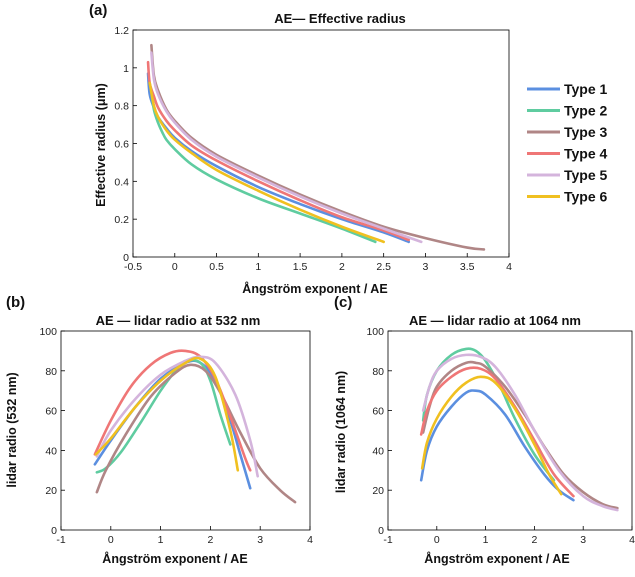 The image size is (635, 577). I want to click on panel-a-ytick-label: 0.8, so click(121, 107).